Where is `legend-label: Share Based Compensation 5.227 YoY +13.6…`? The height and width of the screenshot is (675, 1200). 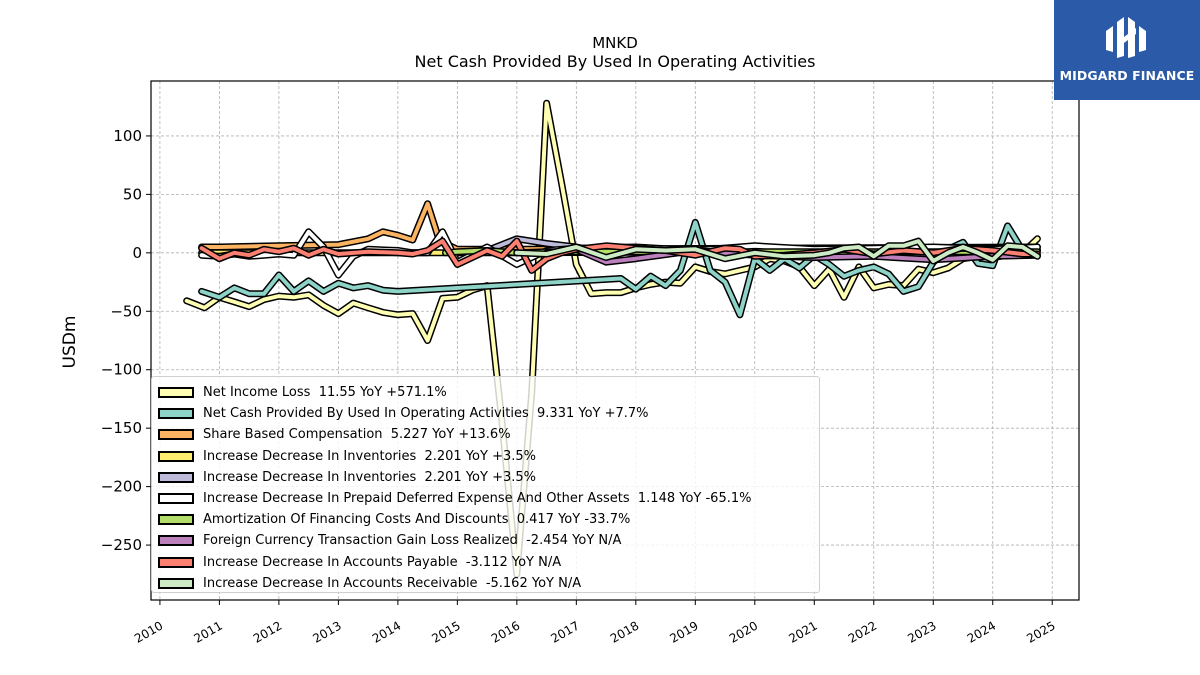
legend-label: Share Based Compensation 5.227 YoY +13.6… is located at coordinates (357, 435).